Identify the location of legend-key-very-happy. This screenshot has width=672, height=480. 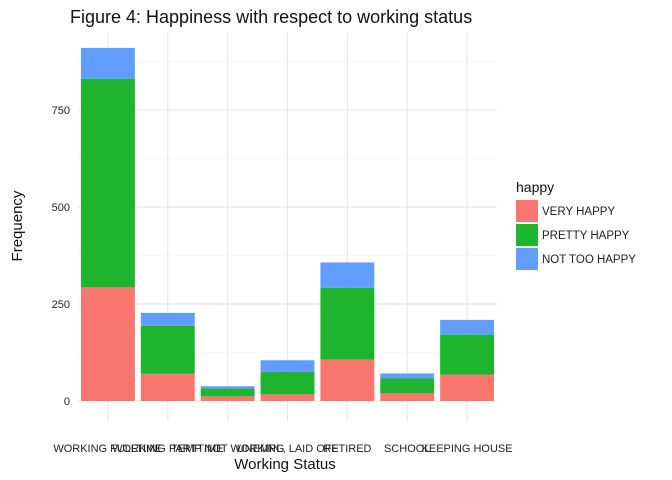
(527, 211).